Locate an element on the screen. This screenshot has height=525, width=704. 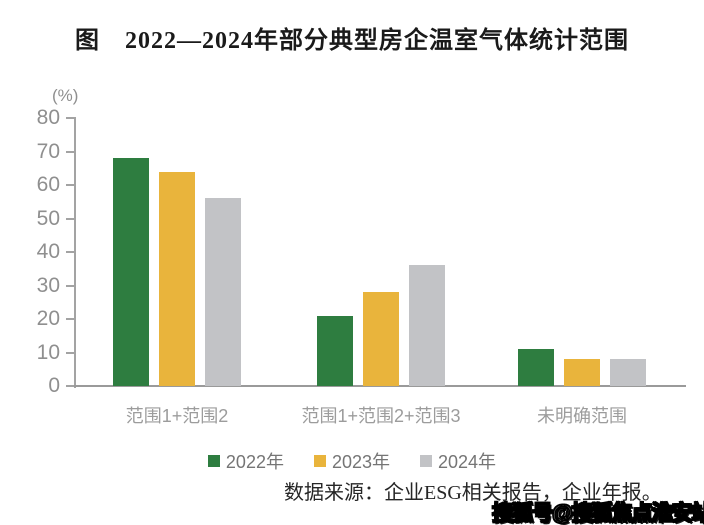
legend-label: 2022年 is located at coordinates (254, 462).